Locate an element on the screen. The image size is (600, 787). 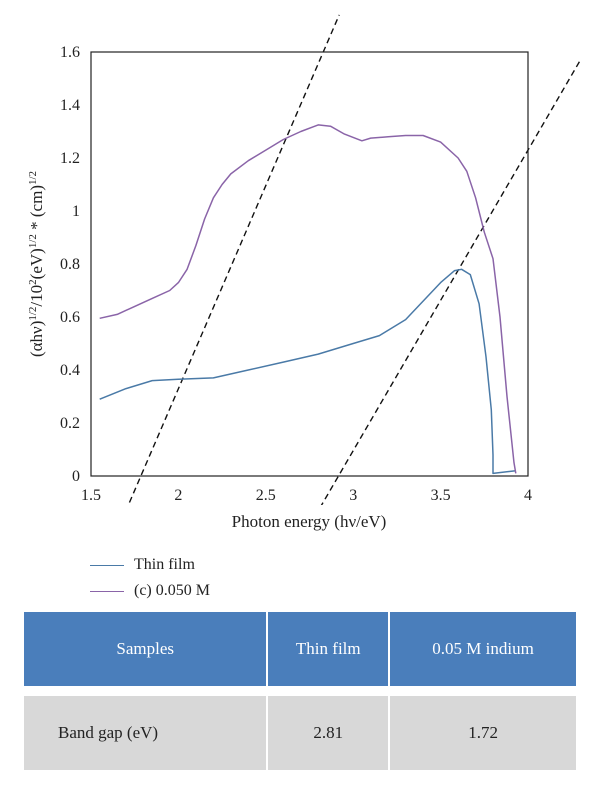
y-tick-label: 0.2 is located at coordinates (70, 423).